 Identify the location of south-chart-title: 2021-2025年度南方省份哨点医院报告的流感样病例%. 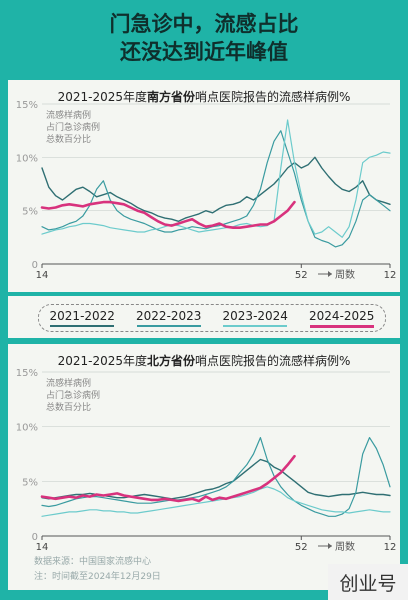
(204, 97).